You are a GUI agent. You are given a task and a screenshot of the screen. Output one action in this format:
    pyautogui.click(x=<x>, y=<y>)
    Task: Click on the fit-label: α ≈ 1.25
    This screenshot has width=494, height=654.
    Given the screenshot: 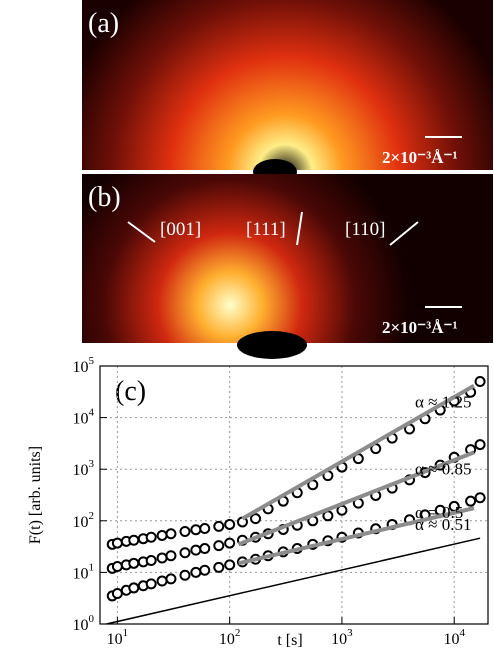 What is the action you would take?
    pyautogui.click(x=443, y=402)
    